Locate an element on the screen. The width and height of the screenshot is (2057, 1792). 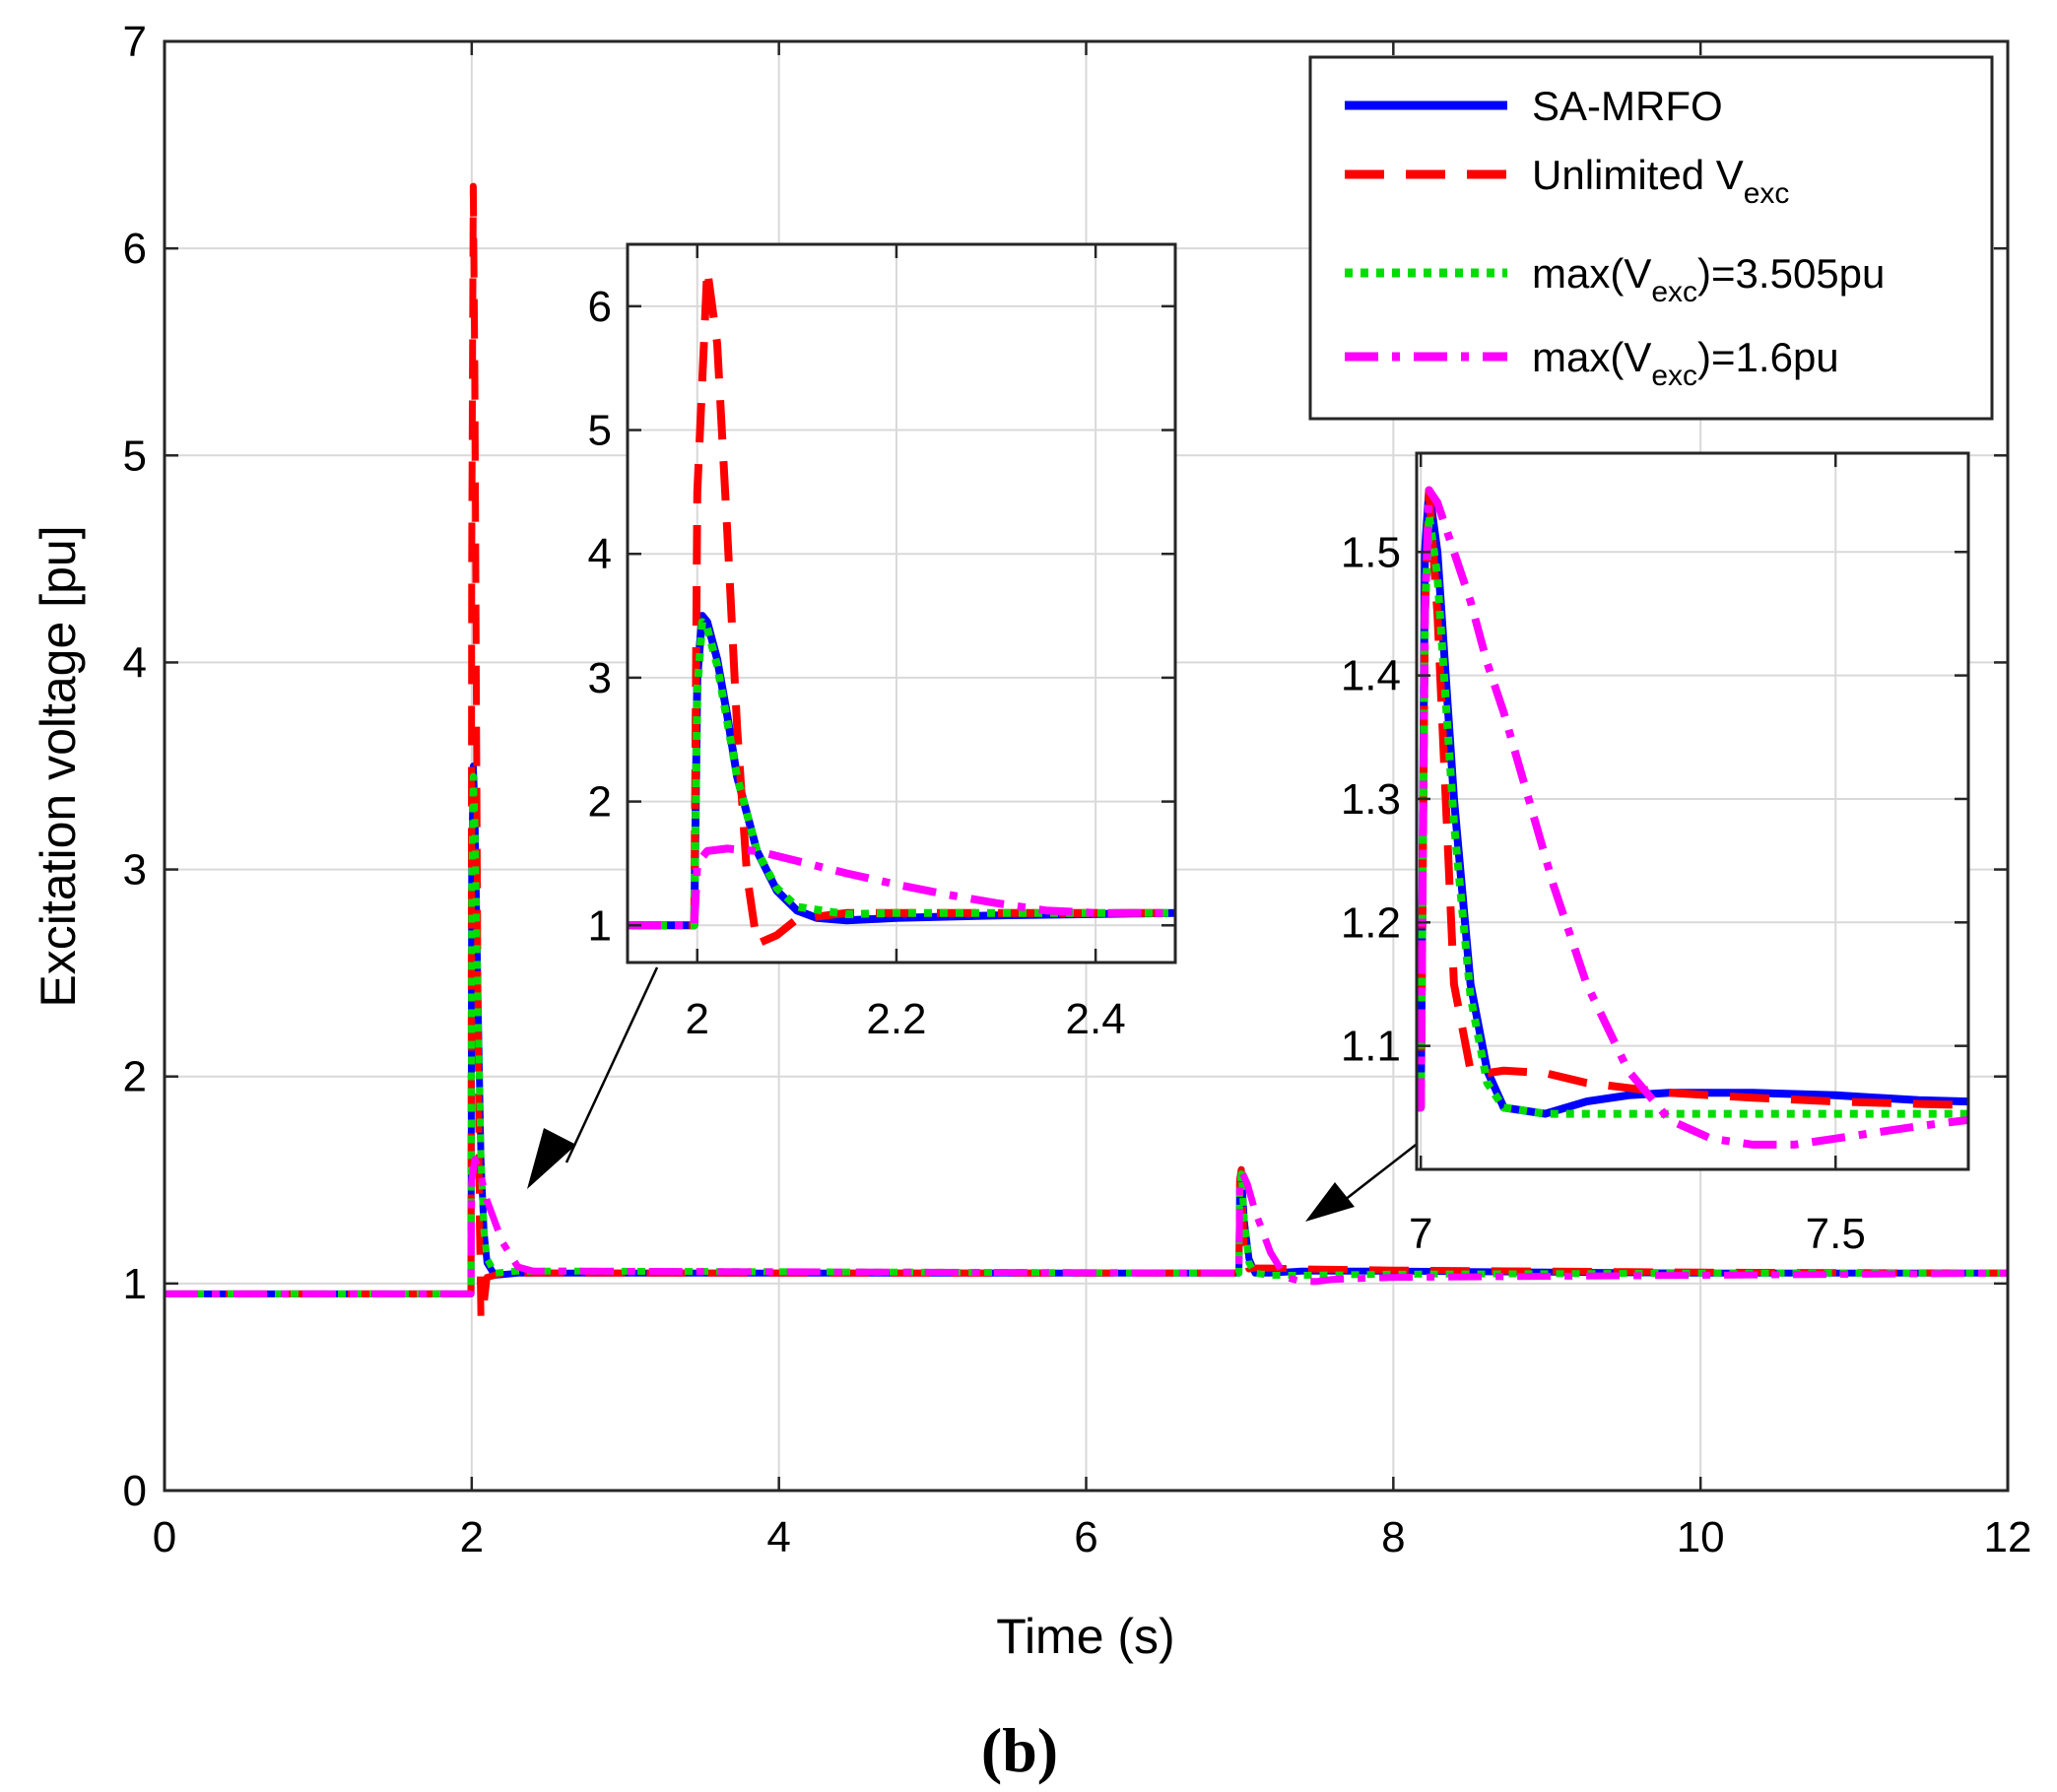
main-x-tick-label: 0 is located at coordinates (165, 1537).